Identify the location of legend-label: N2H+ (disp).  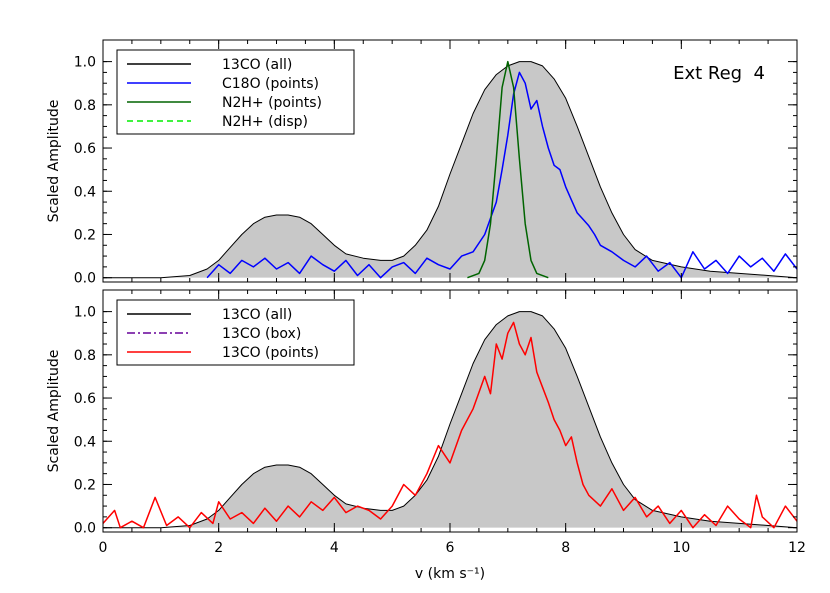
(265, 122).